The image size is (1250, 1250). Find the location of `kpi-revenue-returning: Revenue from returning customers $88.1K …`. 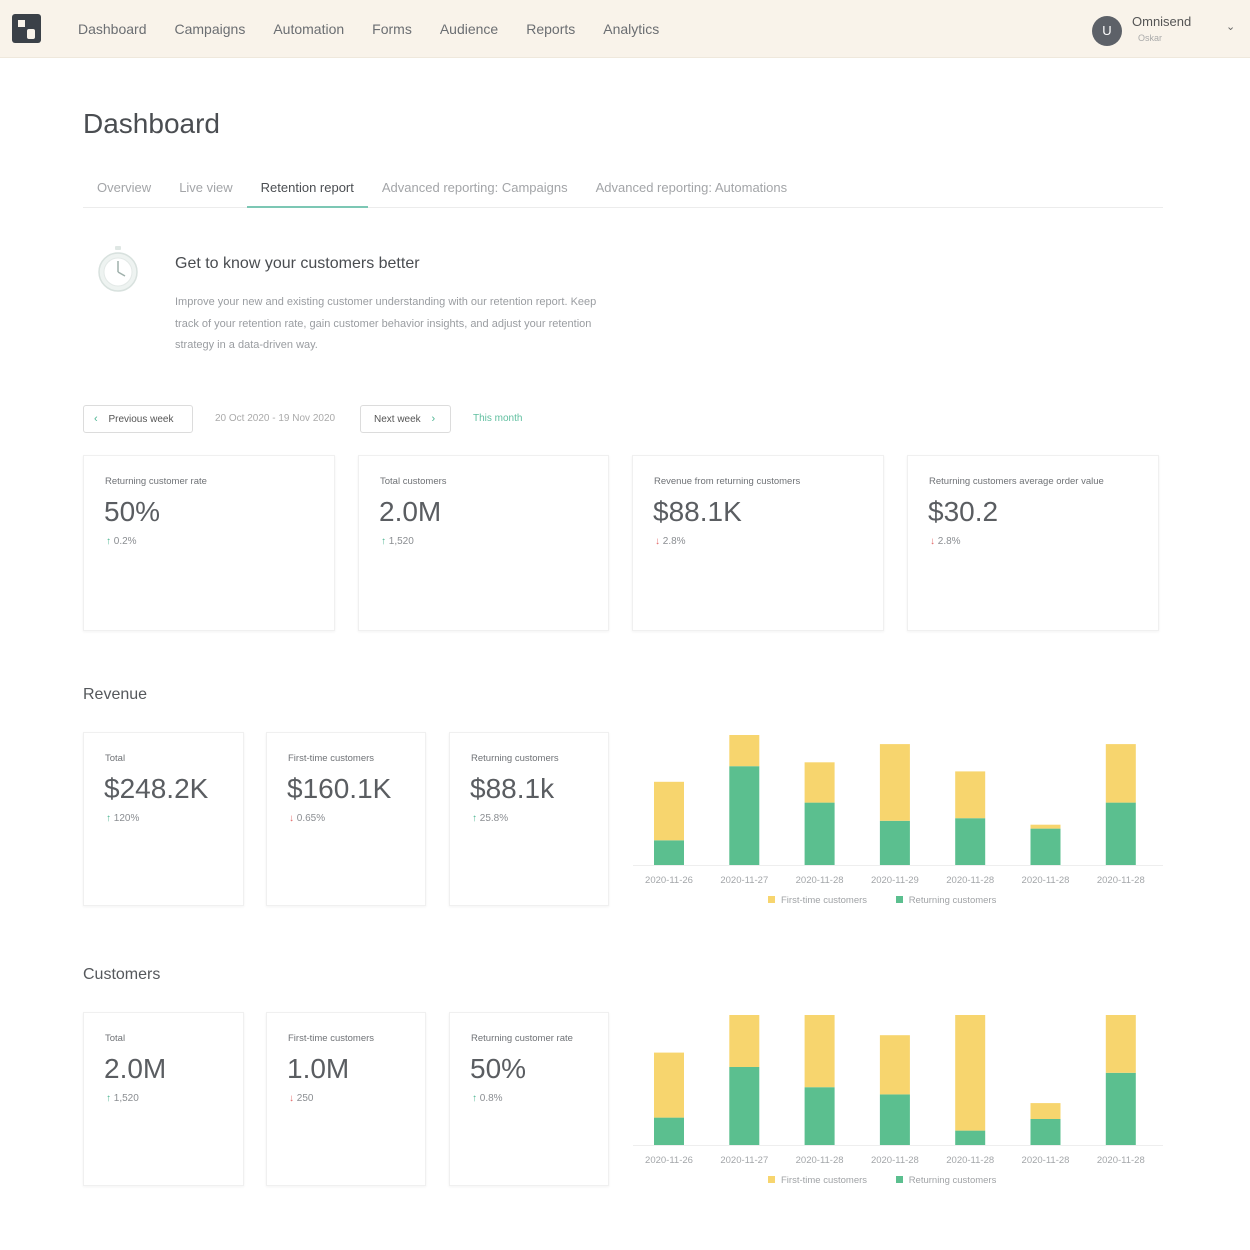

kpi-revenue-returning: Revenue from returning customers $88.1K … is located at coordinates (758, 543).